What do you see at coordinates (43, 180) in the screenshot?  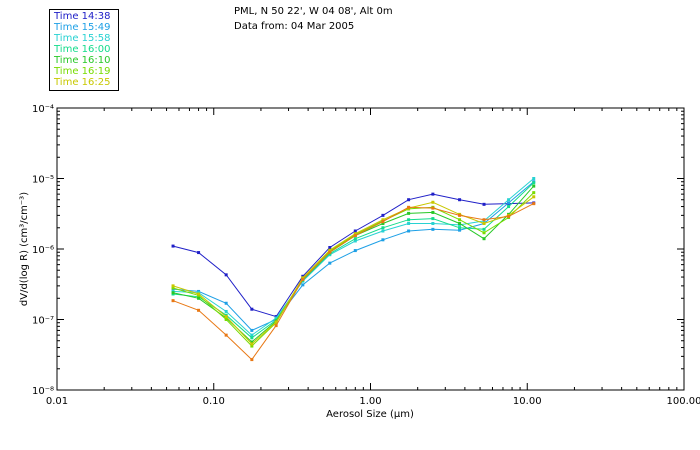 I see `y-tick-label: 10⁻⁵` at bounding box center [43, 180].